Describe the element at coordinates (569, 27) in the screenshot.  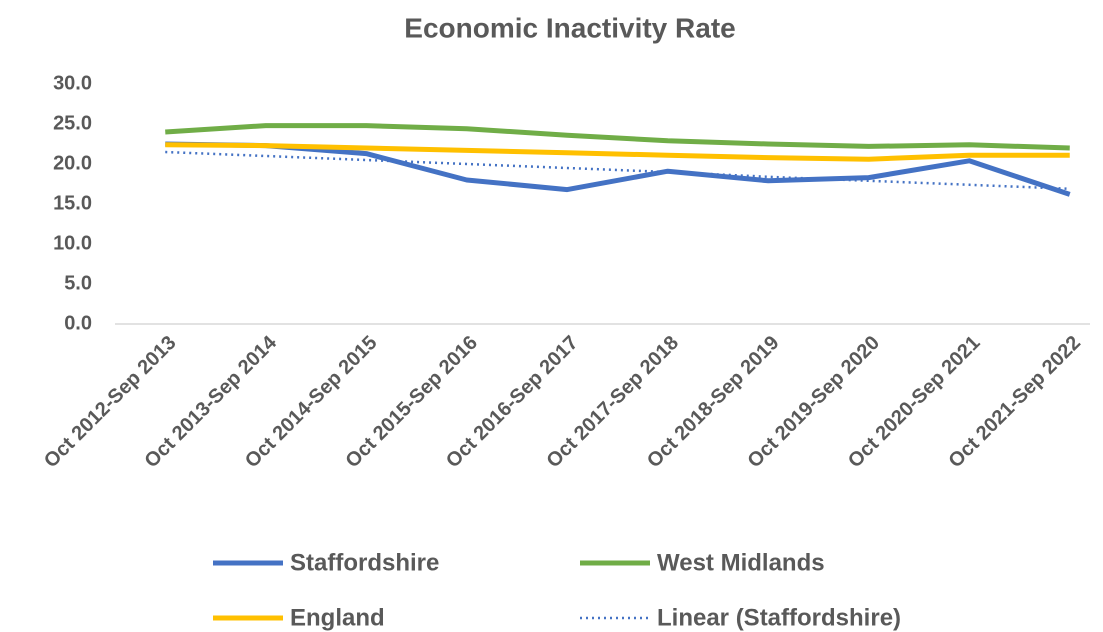
I see `chart-title: Economic Inactivity Rate` at that location.